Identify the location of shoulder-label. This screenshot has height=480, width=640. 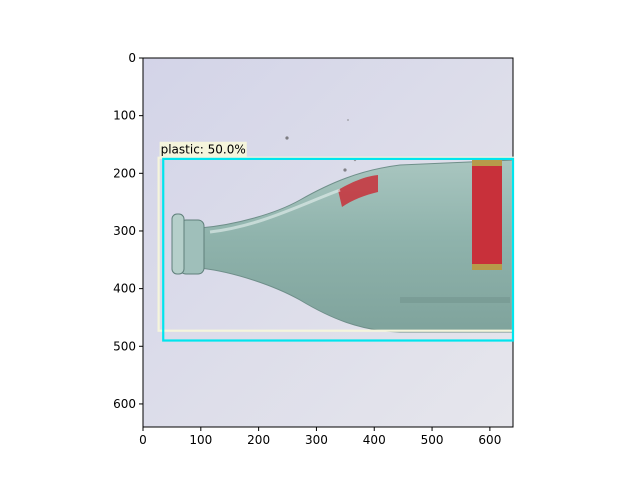
(358, 191).